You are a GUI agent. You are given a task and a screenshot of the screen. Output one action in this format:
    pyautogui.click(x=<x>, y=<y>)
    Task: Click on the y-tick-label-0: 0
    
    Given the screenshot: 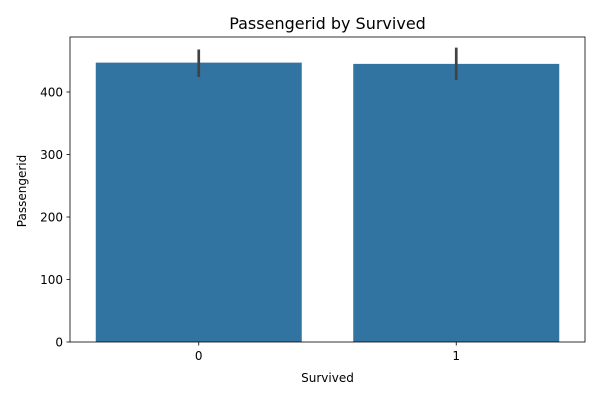 What is the action you would take?
    pyautogui.click(x=59, y=343)
    